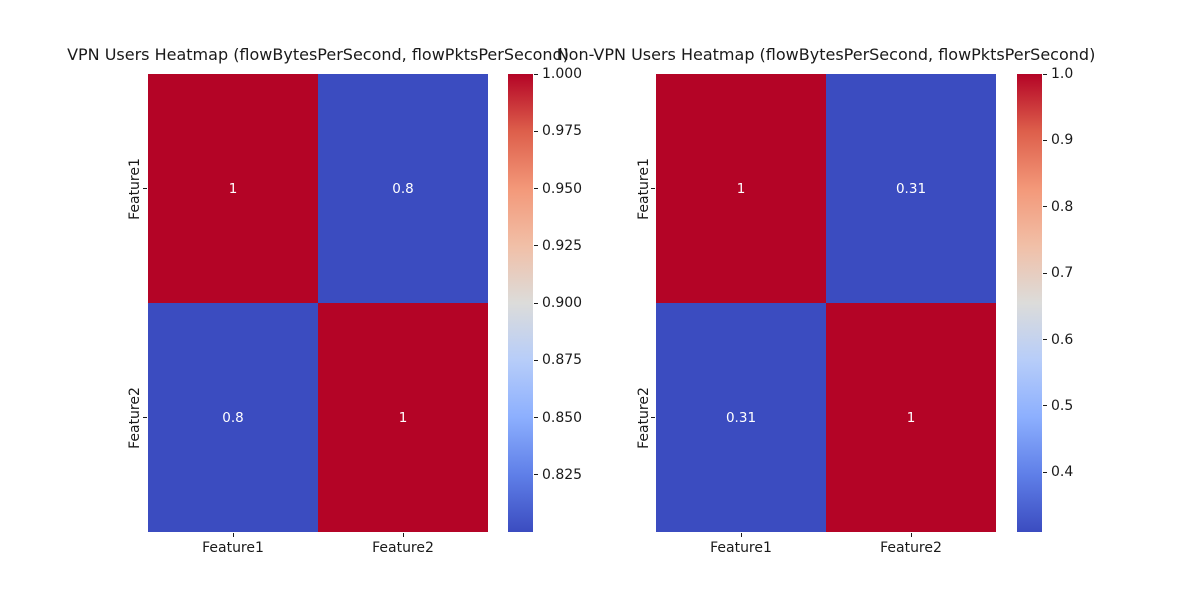 The image size is (1200, 600). What do you see at coordinates (1062, 206) in the screenshot?
I see `colorbar-tick-label: 0.8` at bounding box center [1062, 206].